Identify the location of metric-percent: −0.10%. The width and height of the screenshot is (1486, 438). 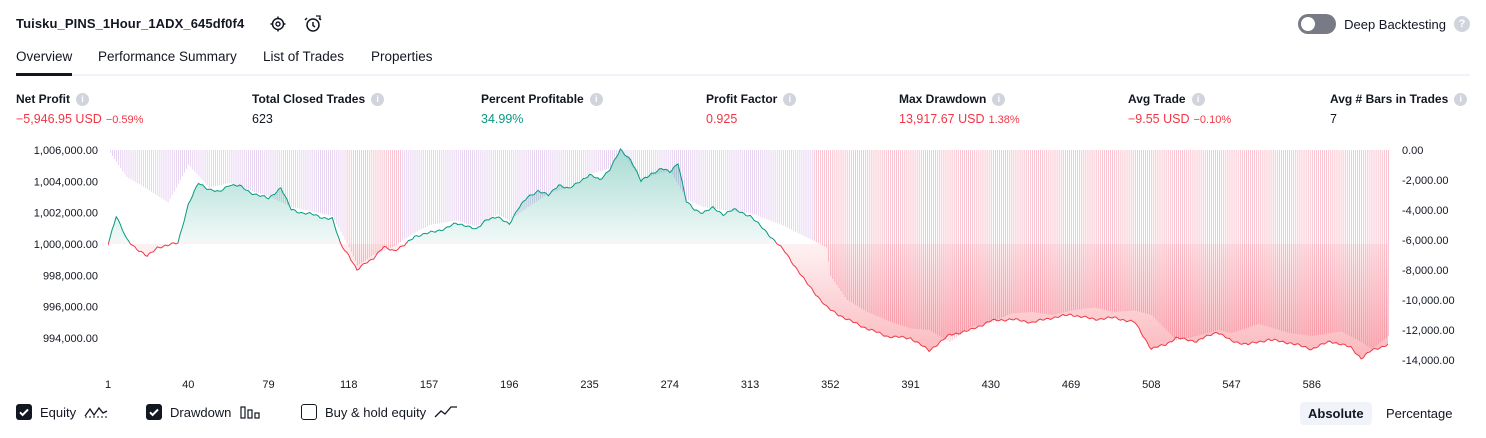
(1212, 120).